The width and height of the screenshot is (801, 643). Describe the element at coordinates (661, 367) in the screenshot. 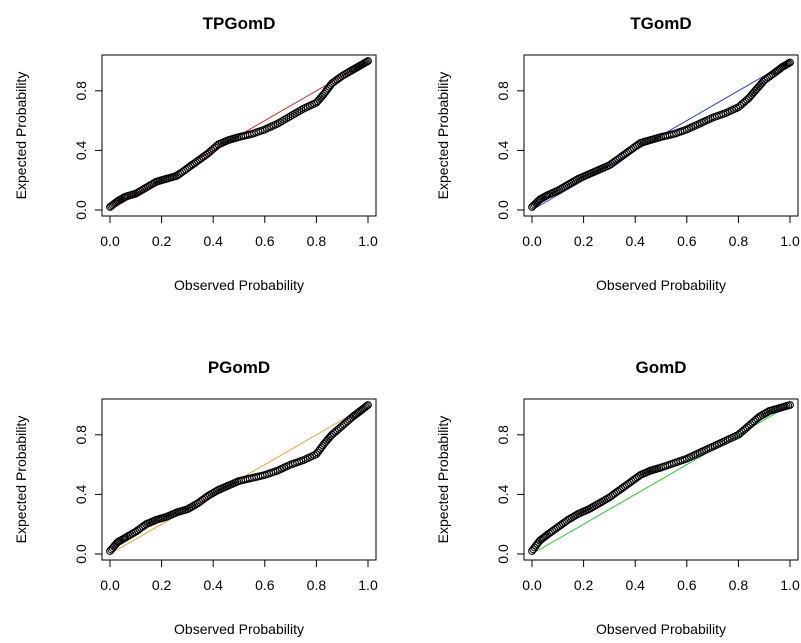

I see `chart-title: GomD` at that location.